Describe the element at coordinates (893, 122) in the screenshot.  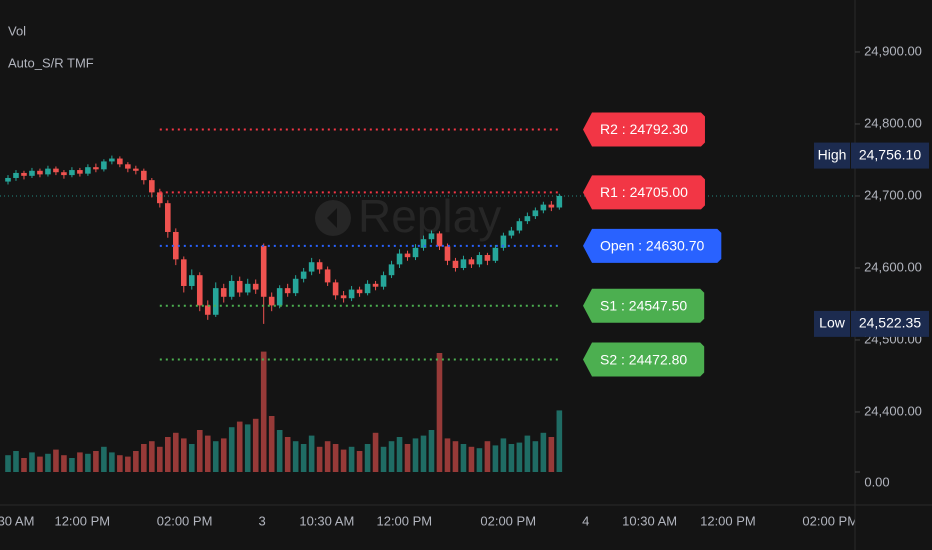
I see `y-tick-label: 24,800.00` at that location.